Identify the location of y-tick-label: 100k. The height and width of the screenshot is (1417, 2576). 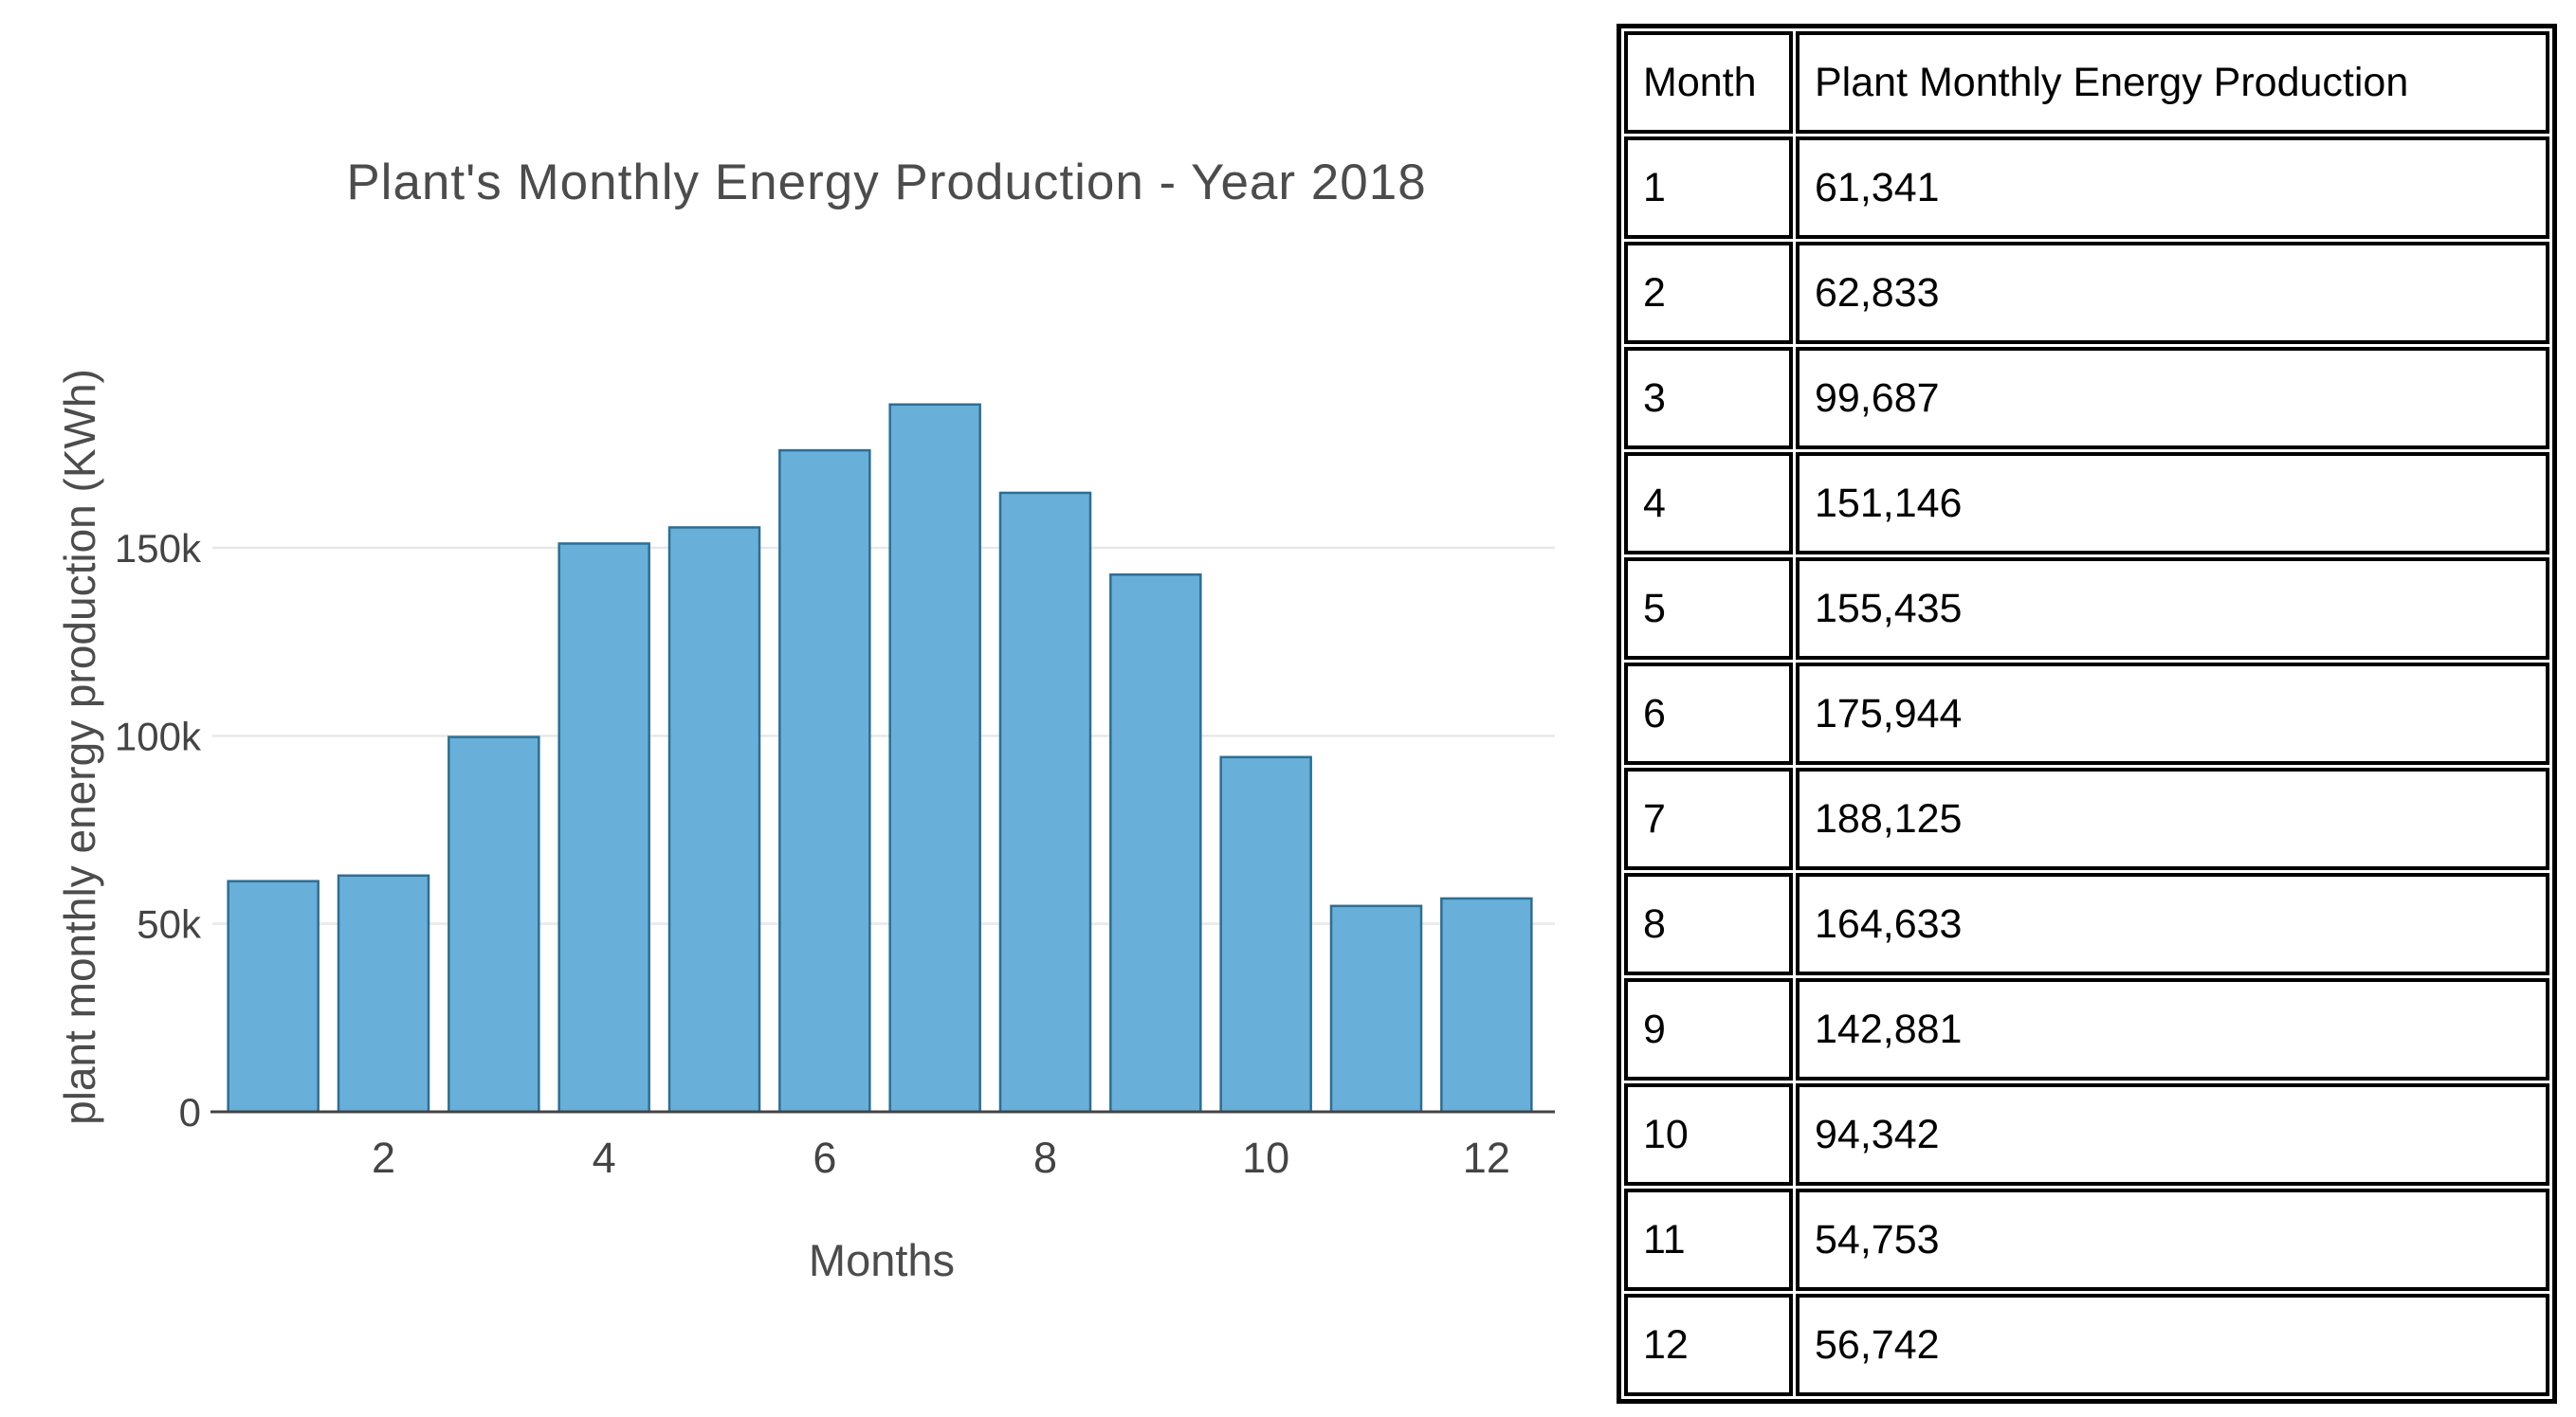
(158, 736).